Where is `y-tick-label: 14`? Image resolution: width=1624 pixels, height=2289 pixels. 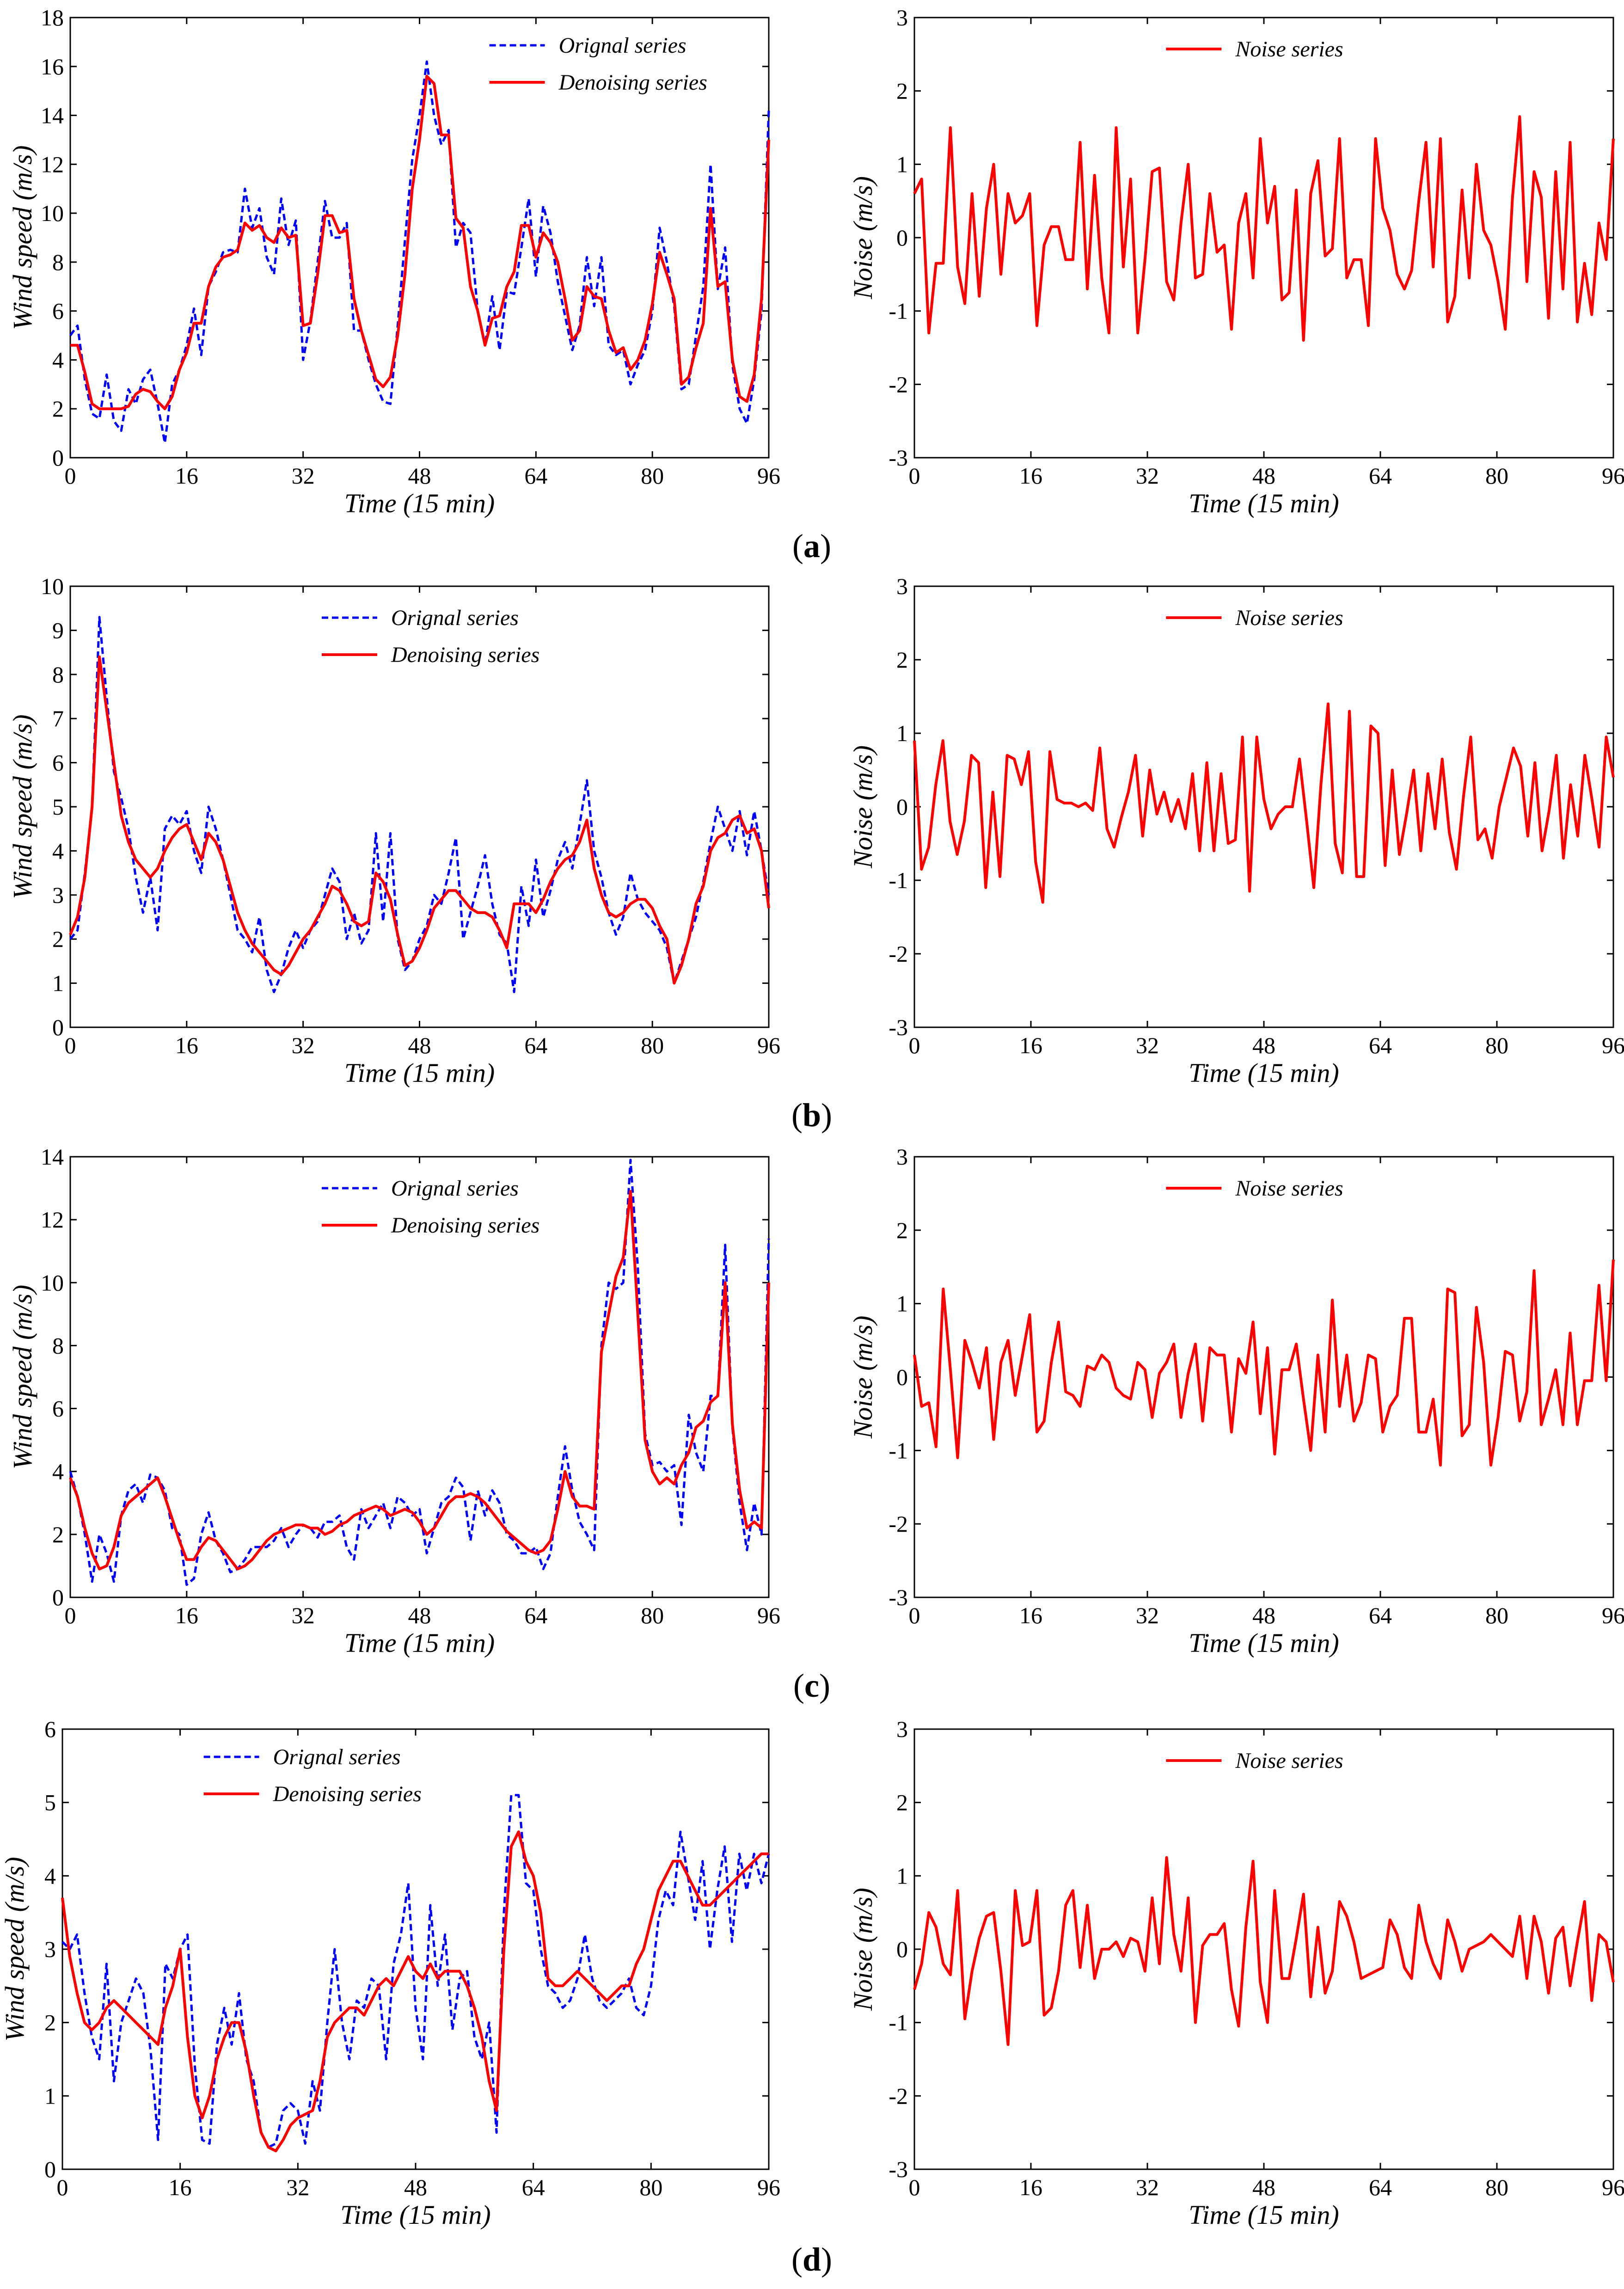 y-tick-label: 14 is located at coordinates (52, 116).